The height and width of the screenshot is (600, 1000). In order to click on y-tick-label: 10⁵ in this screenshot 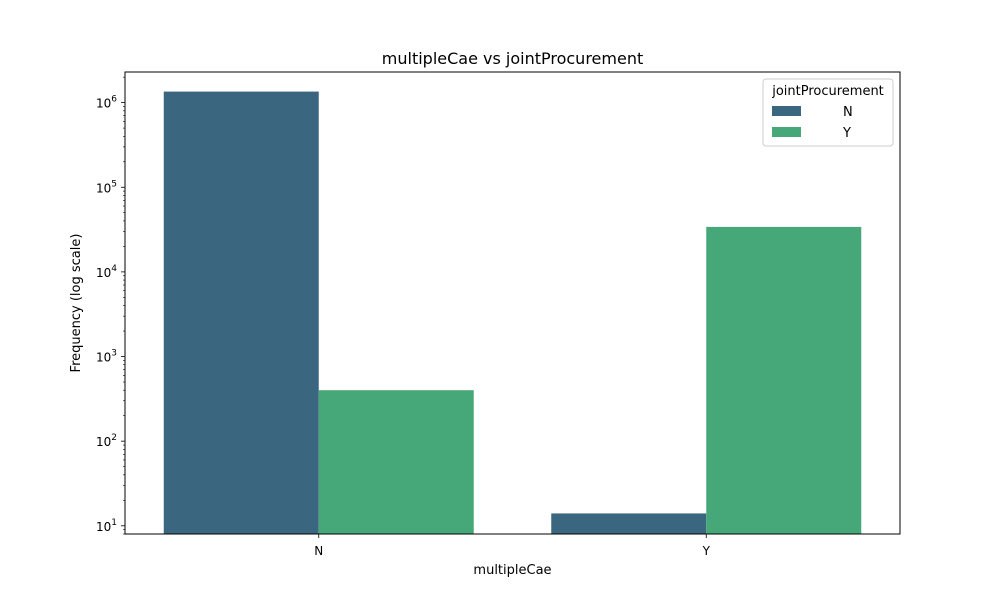, I will do `click(106, 187)`.